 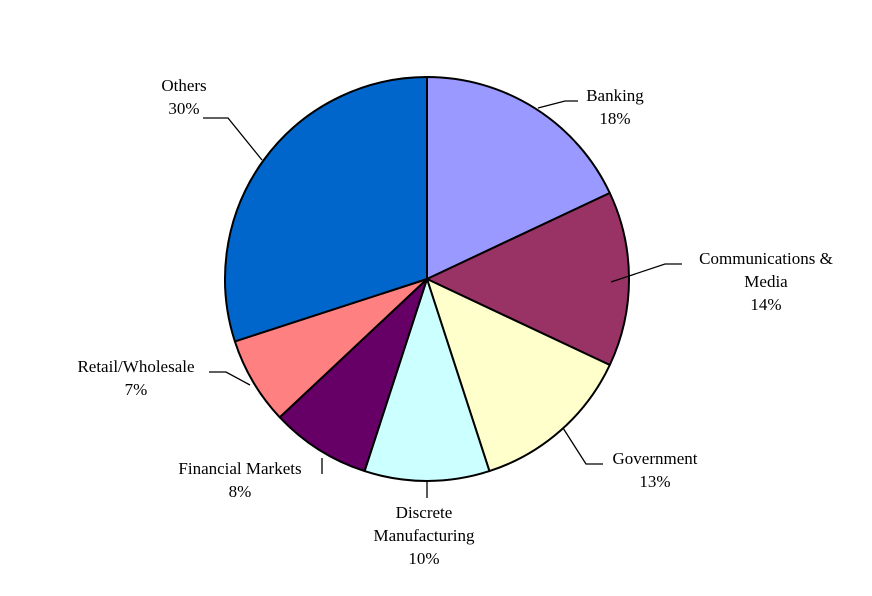 What do you see at coordinates (615, 95) in the screenshot?
I see `data-label-category-banking: Banking` at bounding box center [615, 95].